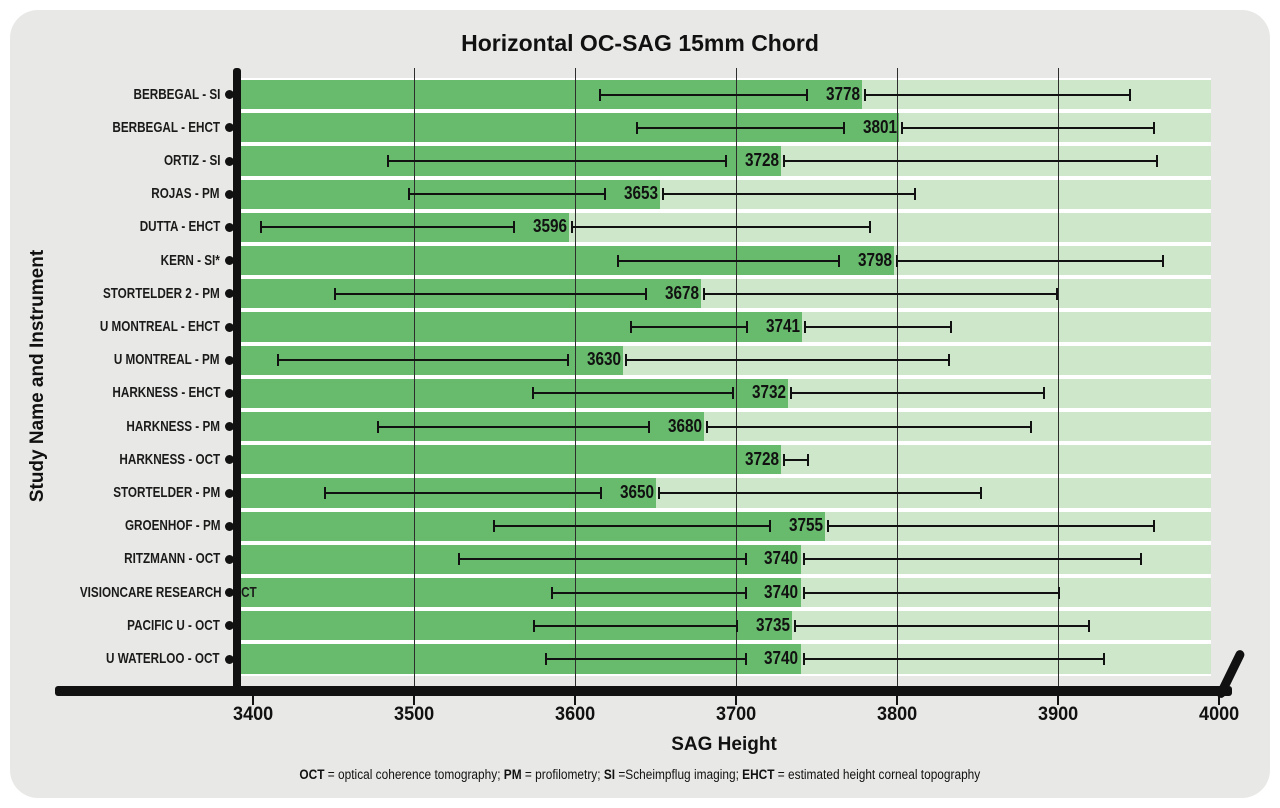 The width and height of the screenshot is (1280, 808). I want to click on bar-value-label: 3801, so click(872, 127).